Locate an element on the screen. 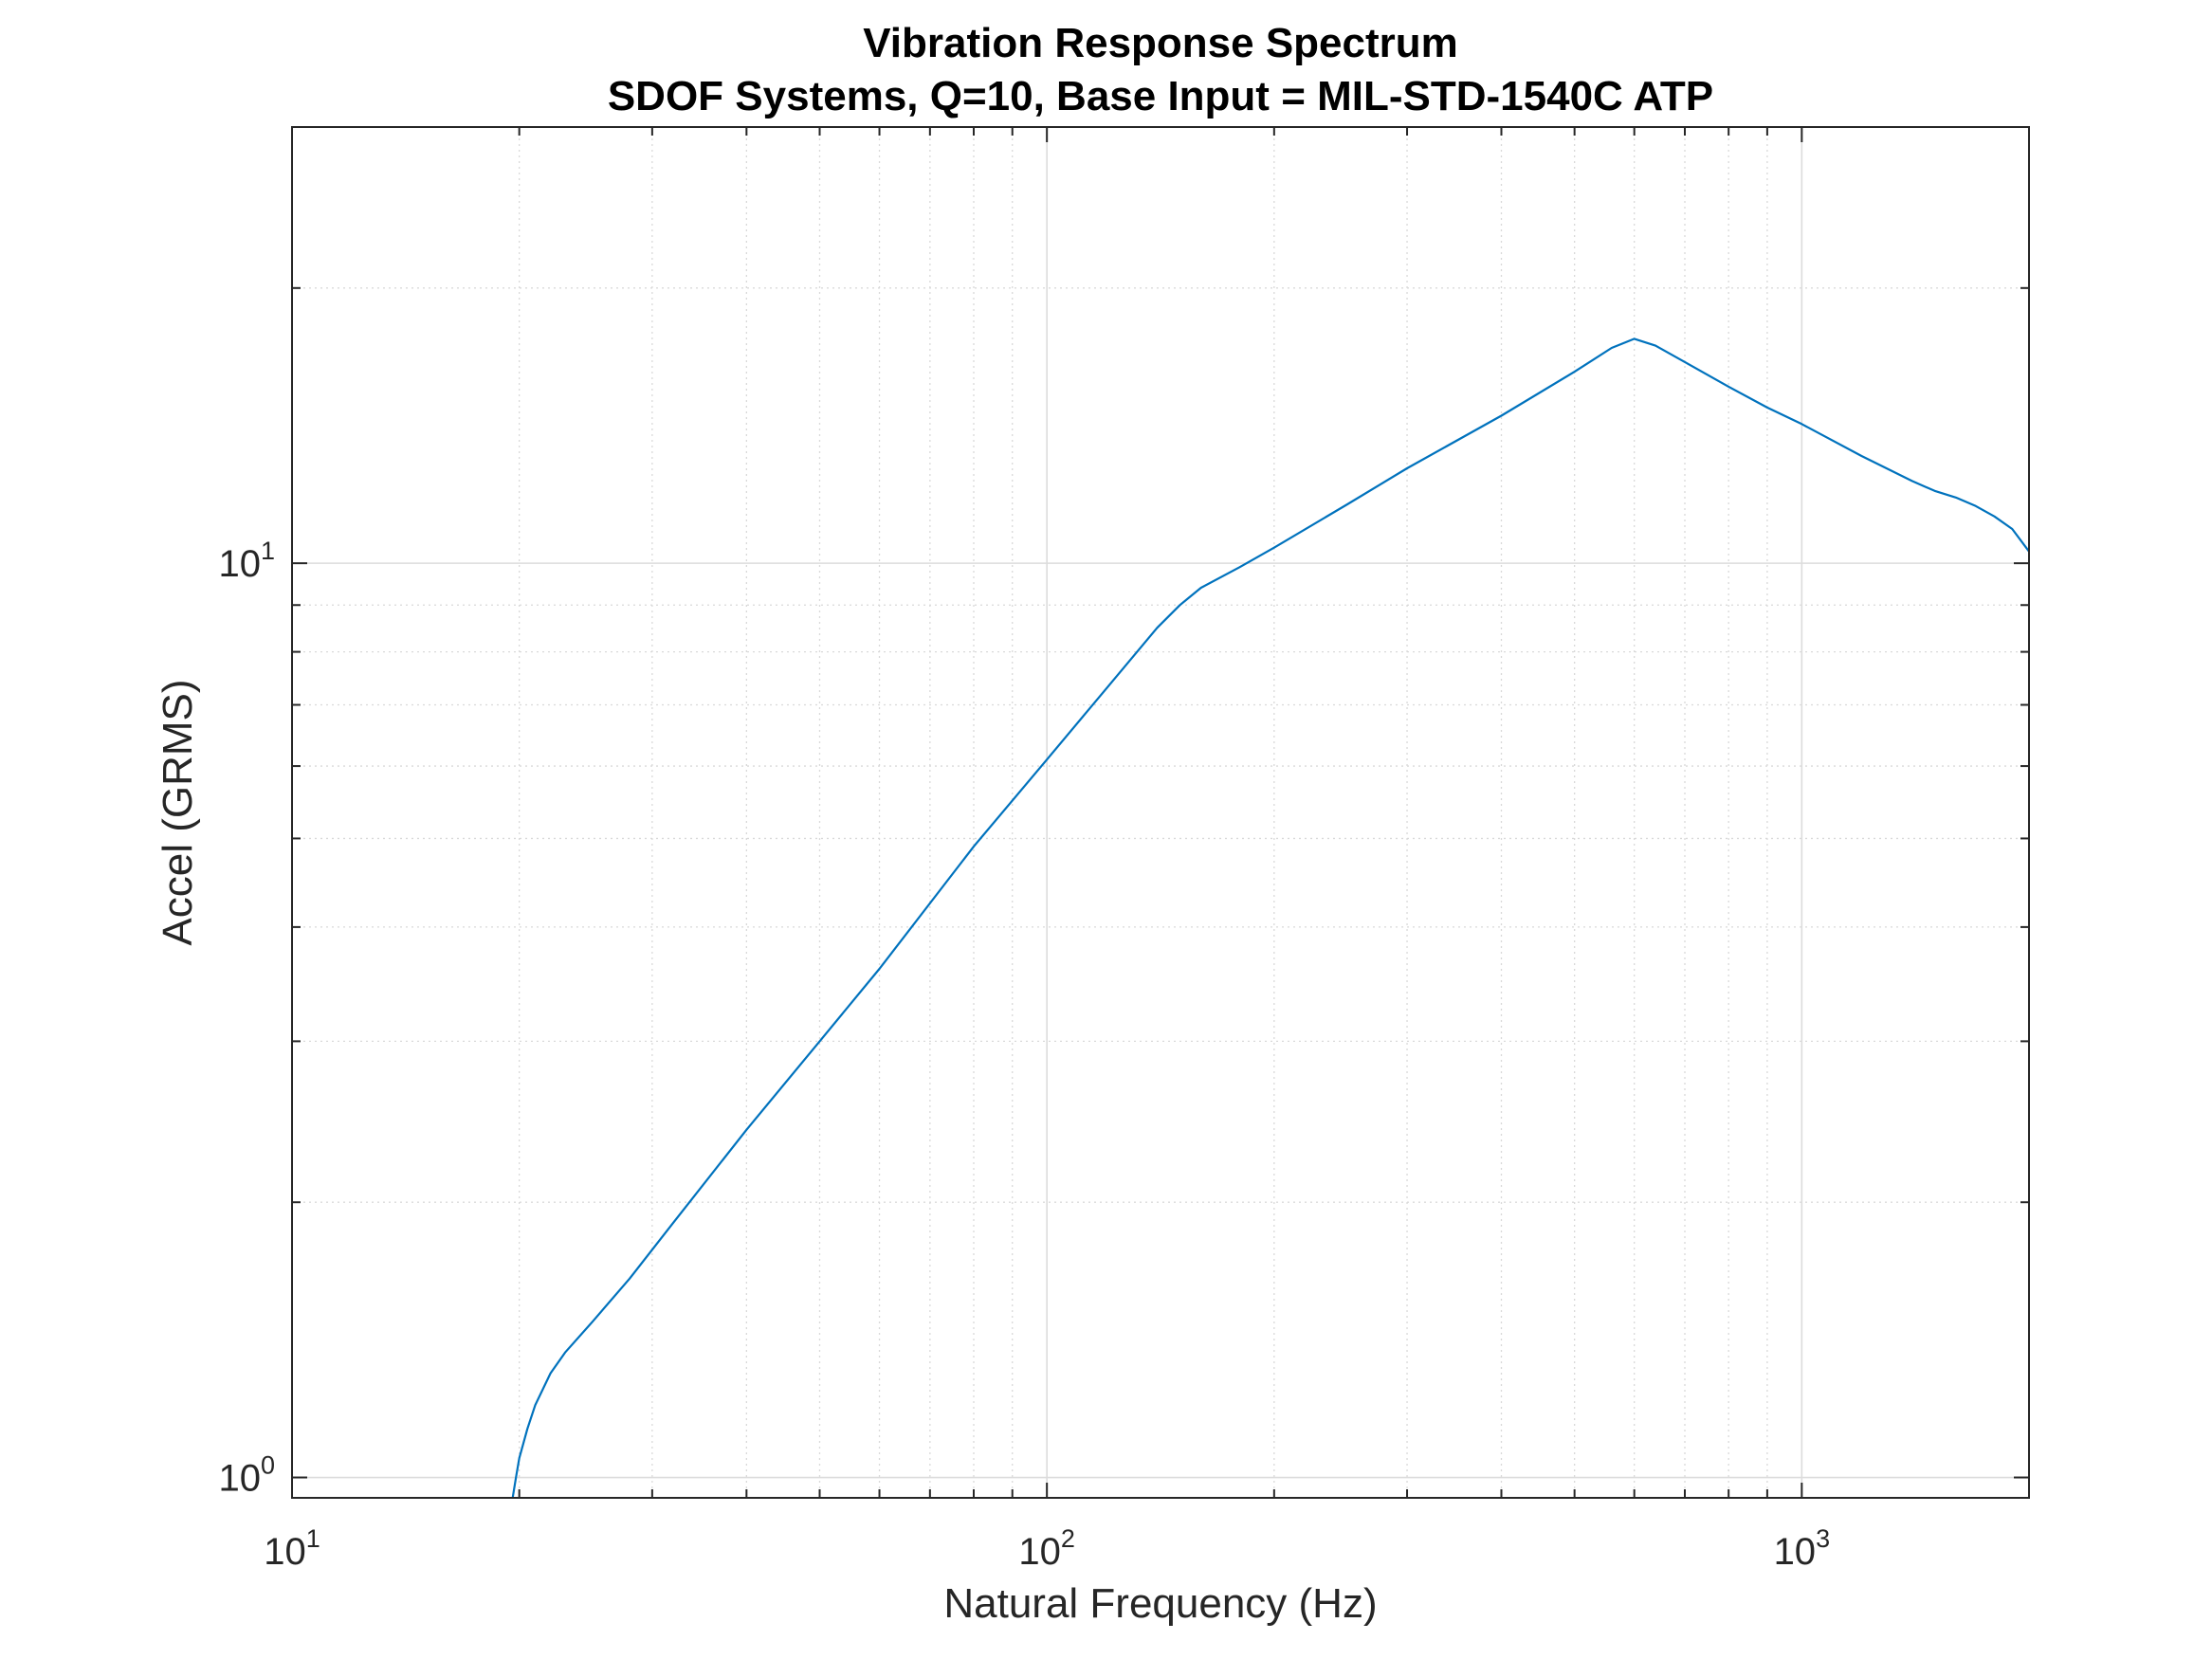  y-axis-label: Accel (GRMS) is located at coordinates (178, 812).